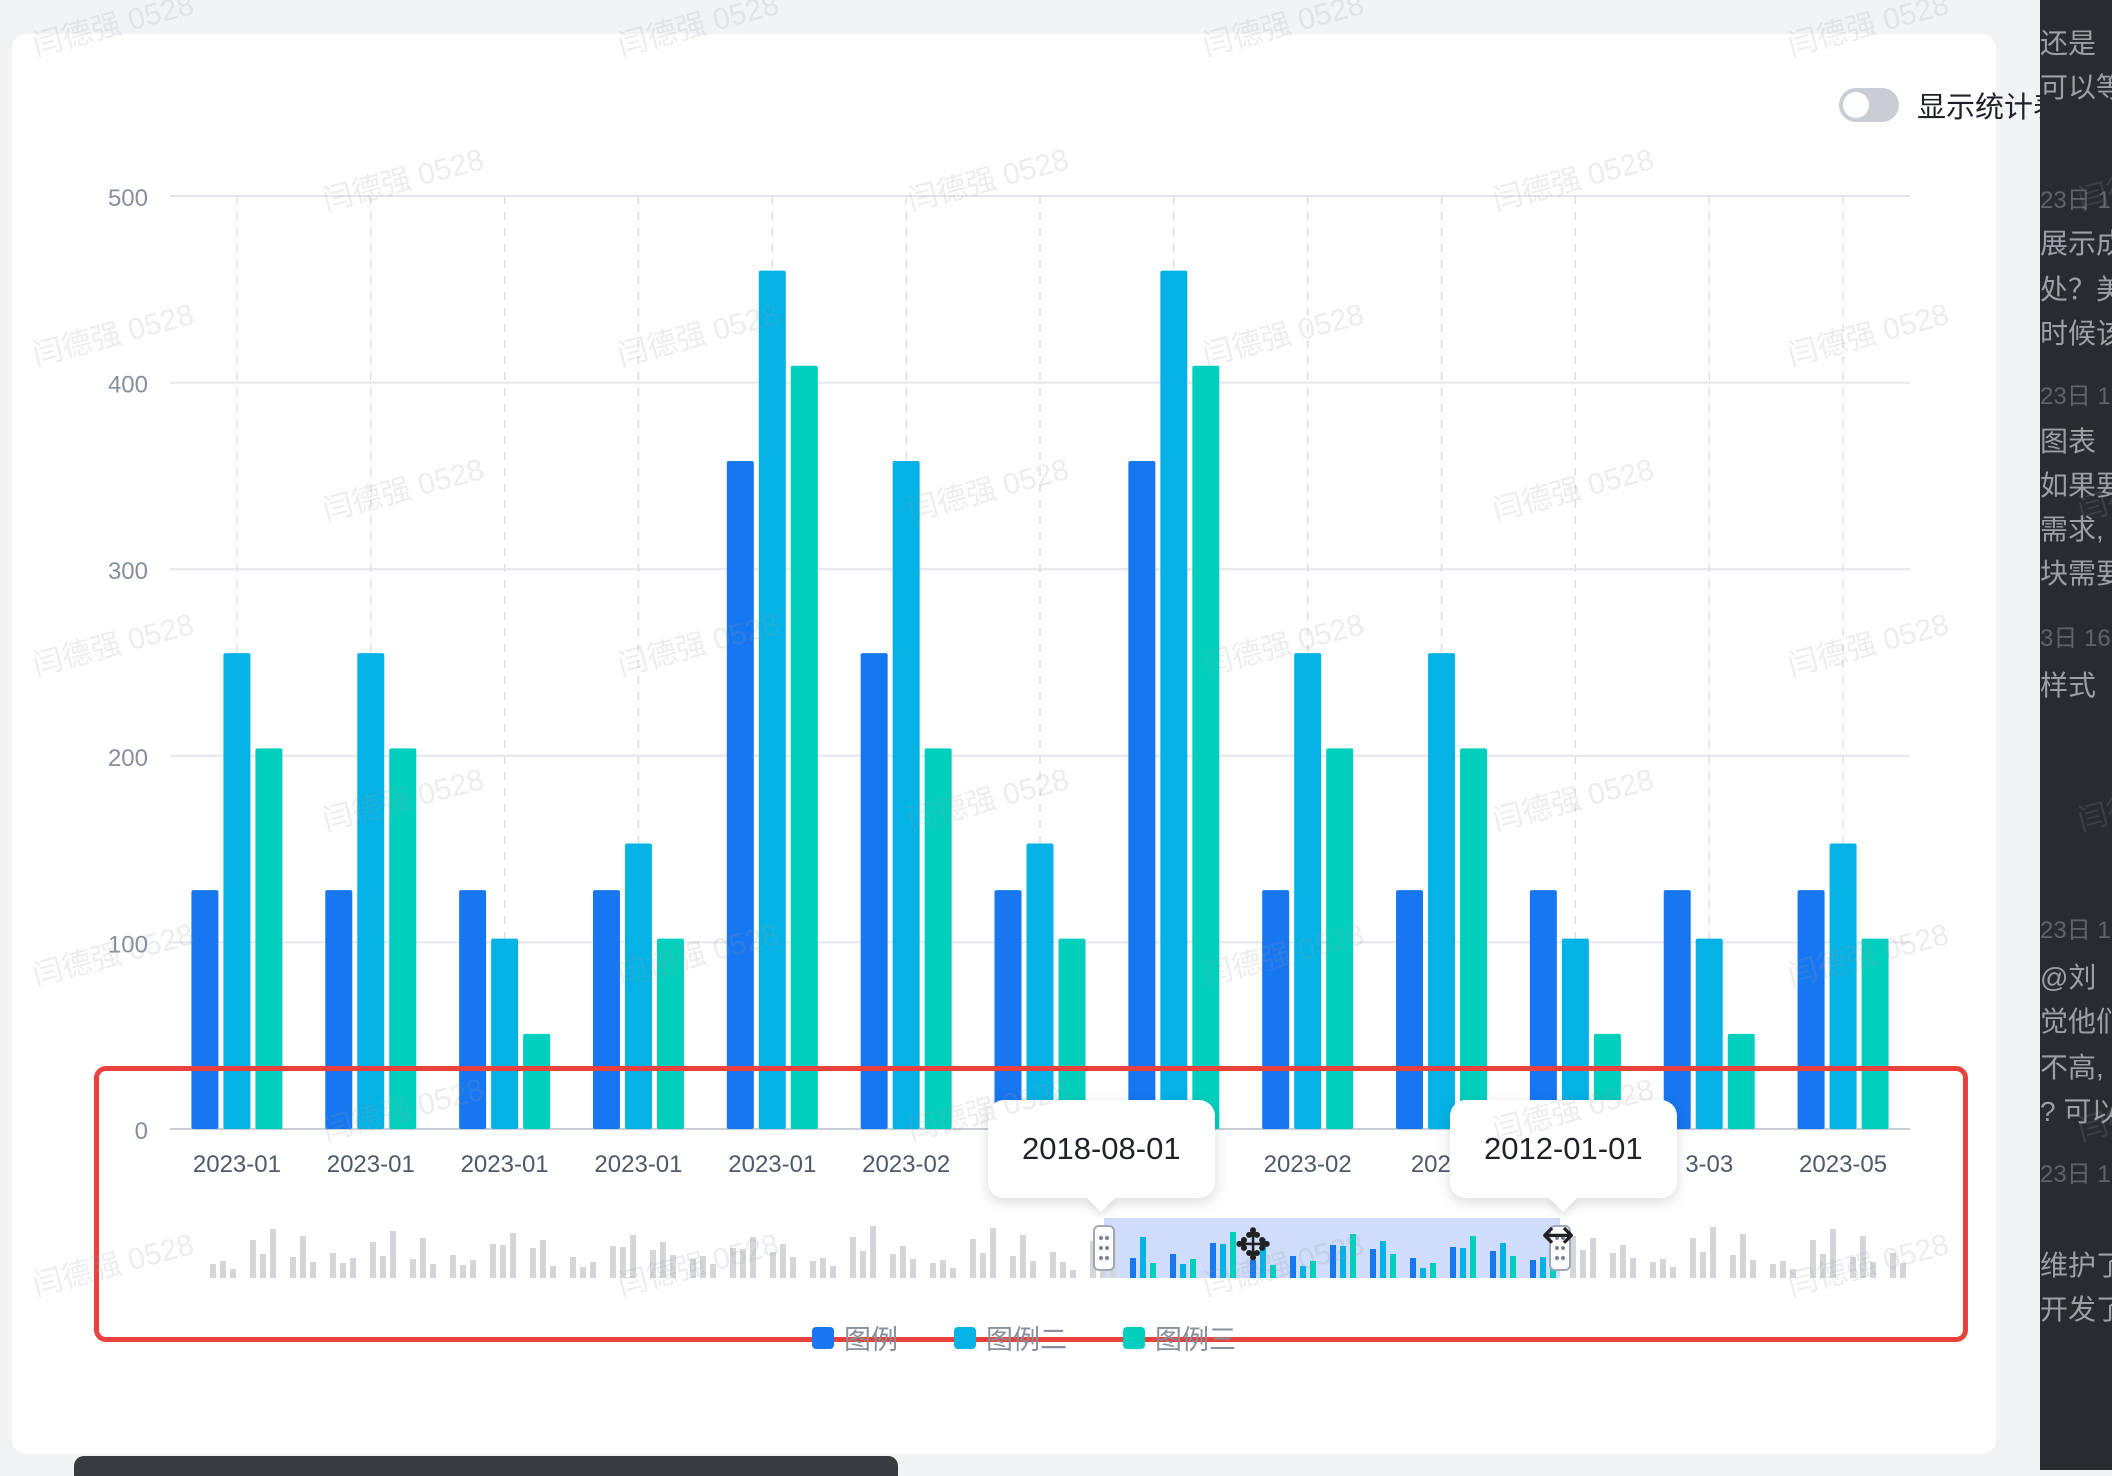 Image resolution: width=2112 pixels, height=1476 pixels. What do you see at coordinates (1010, 1337) in the screenshot?
I see `legend-item-2: 图例二` at bounding box center [1010, 1337].